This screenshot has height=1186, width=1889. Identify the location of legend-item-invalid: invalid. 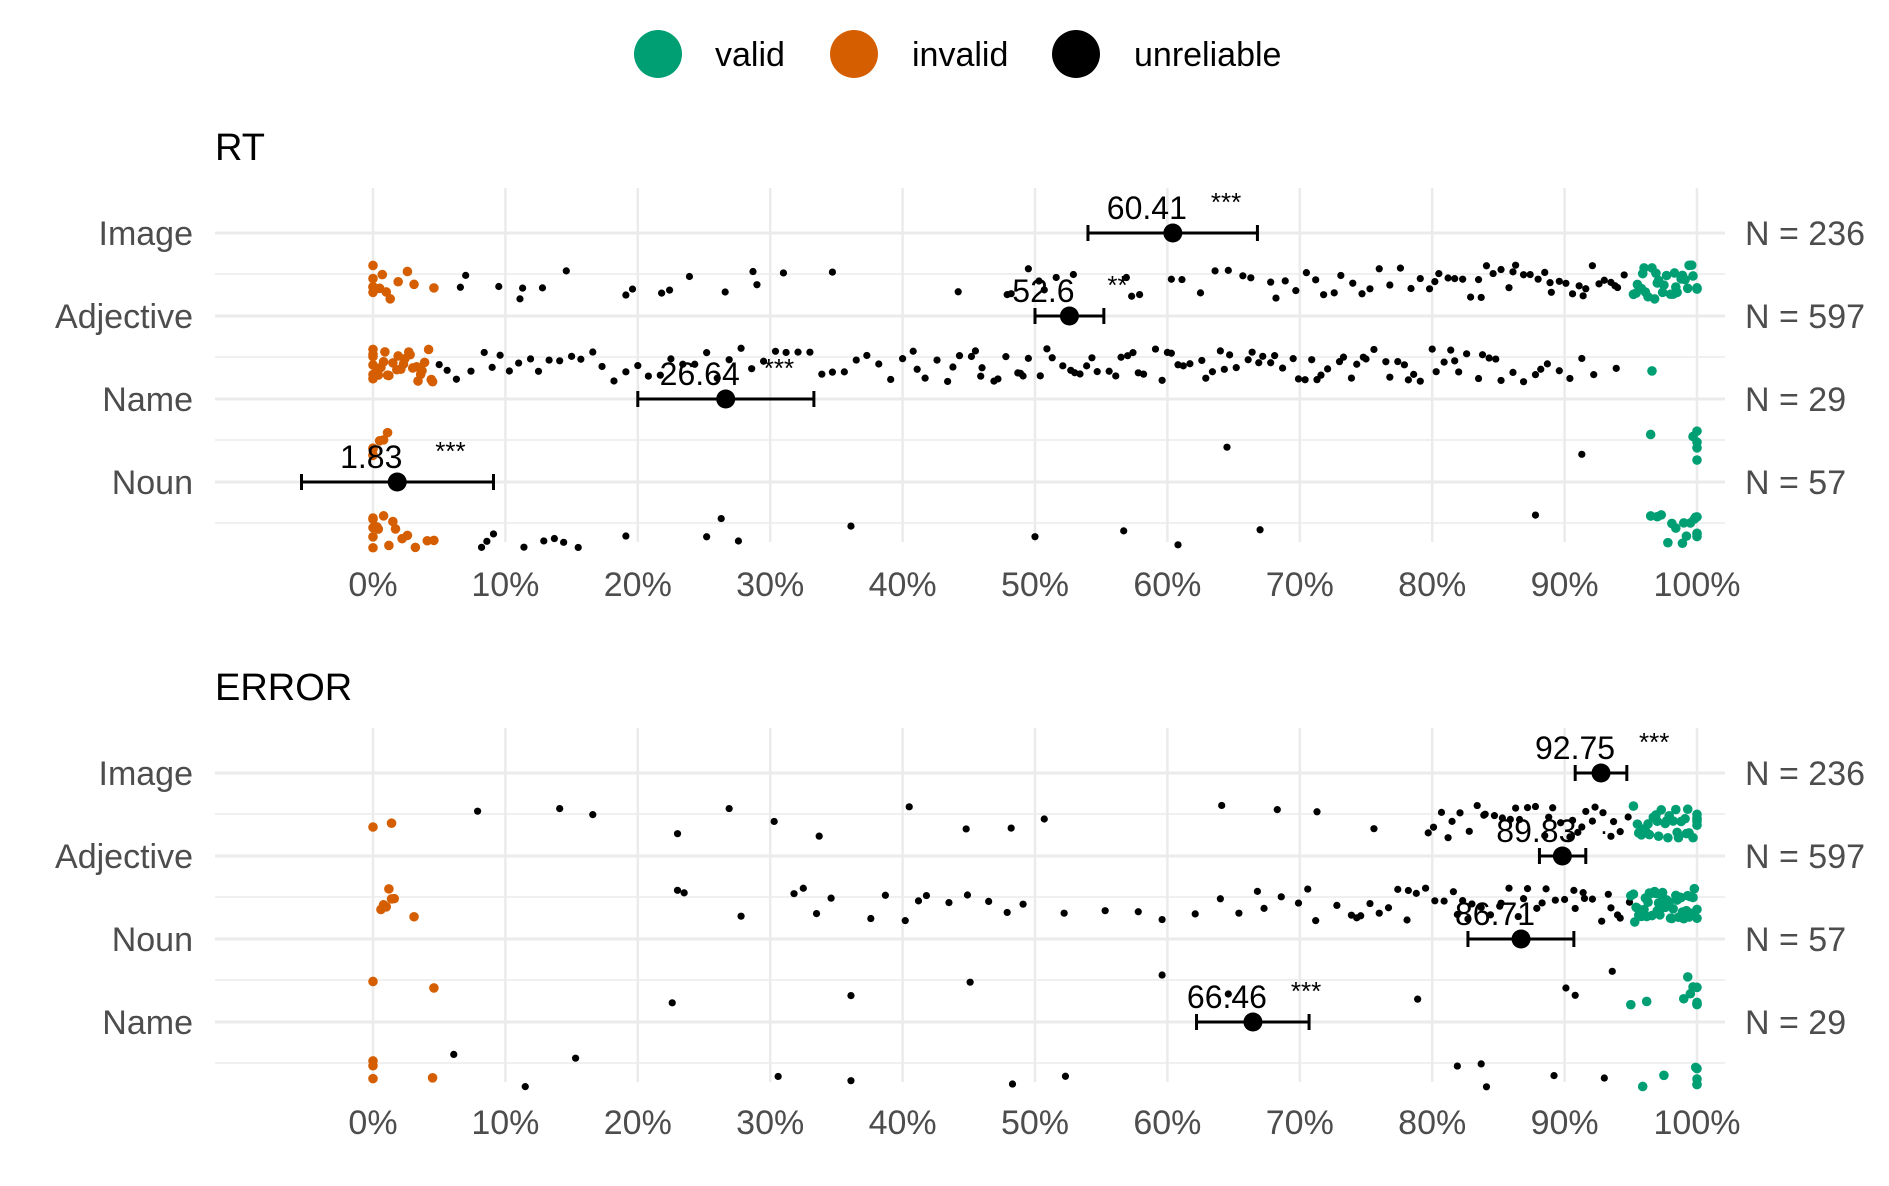
(919, 54).